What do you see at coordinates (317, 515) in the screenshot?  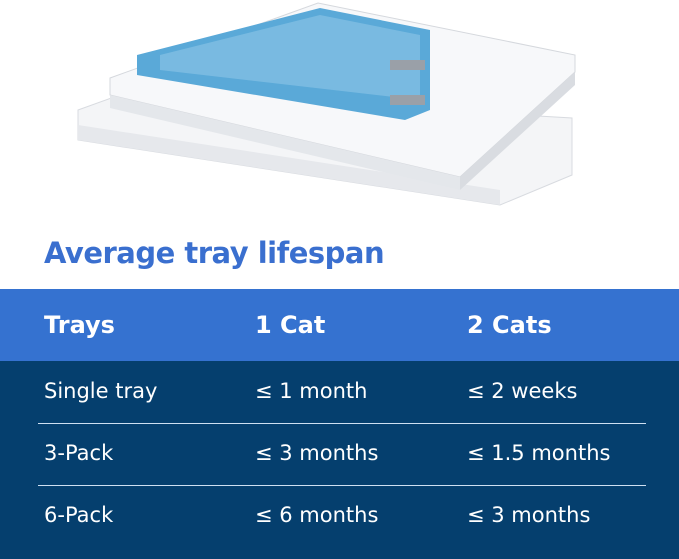 I see `one-cat-cell: ≤ 6 months` at bounding box center [317, 515].